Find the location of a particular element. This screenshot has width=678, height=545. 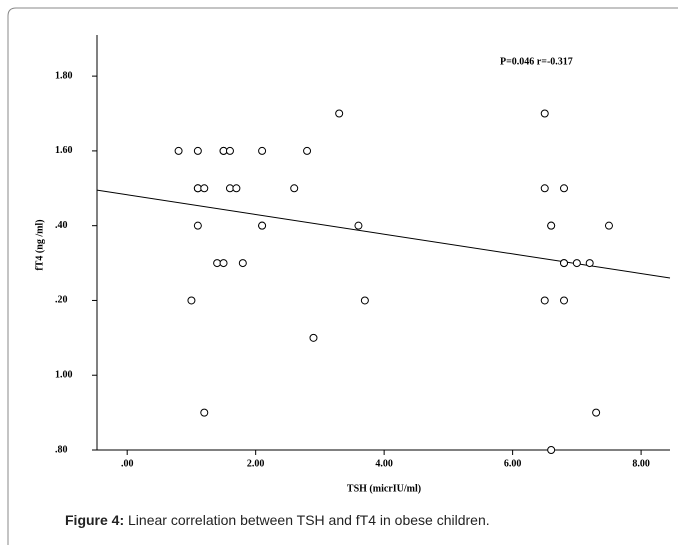

fit-line is located at coordinates (383, 234).